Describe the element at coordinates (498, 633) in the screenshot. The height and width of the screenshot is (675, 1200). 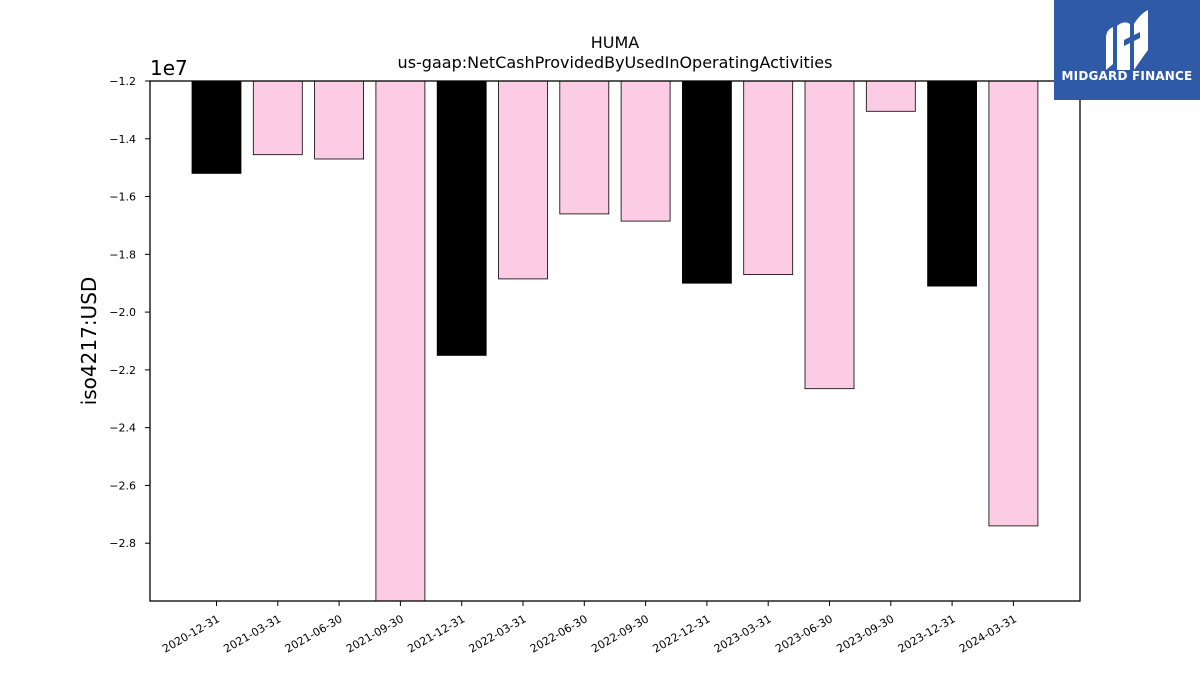
I see `x-tick-label: 2022-03-31` at that location.